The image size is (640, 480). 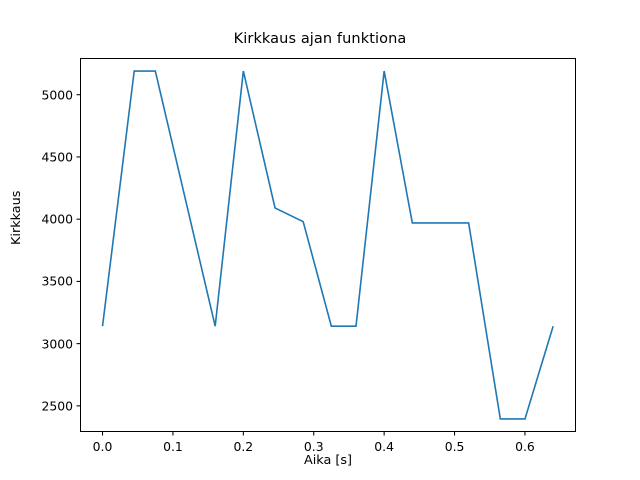 I want to click on y-axis-label: Kirkkaus, so click(x=16, y=217).